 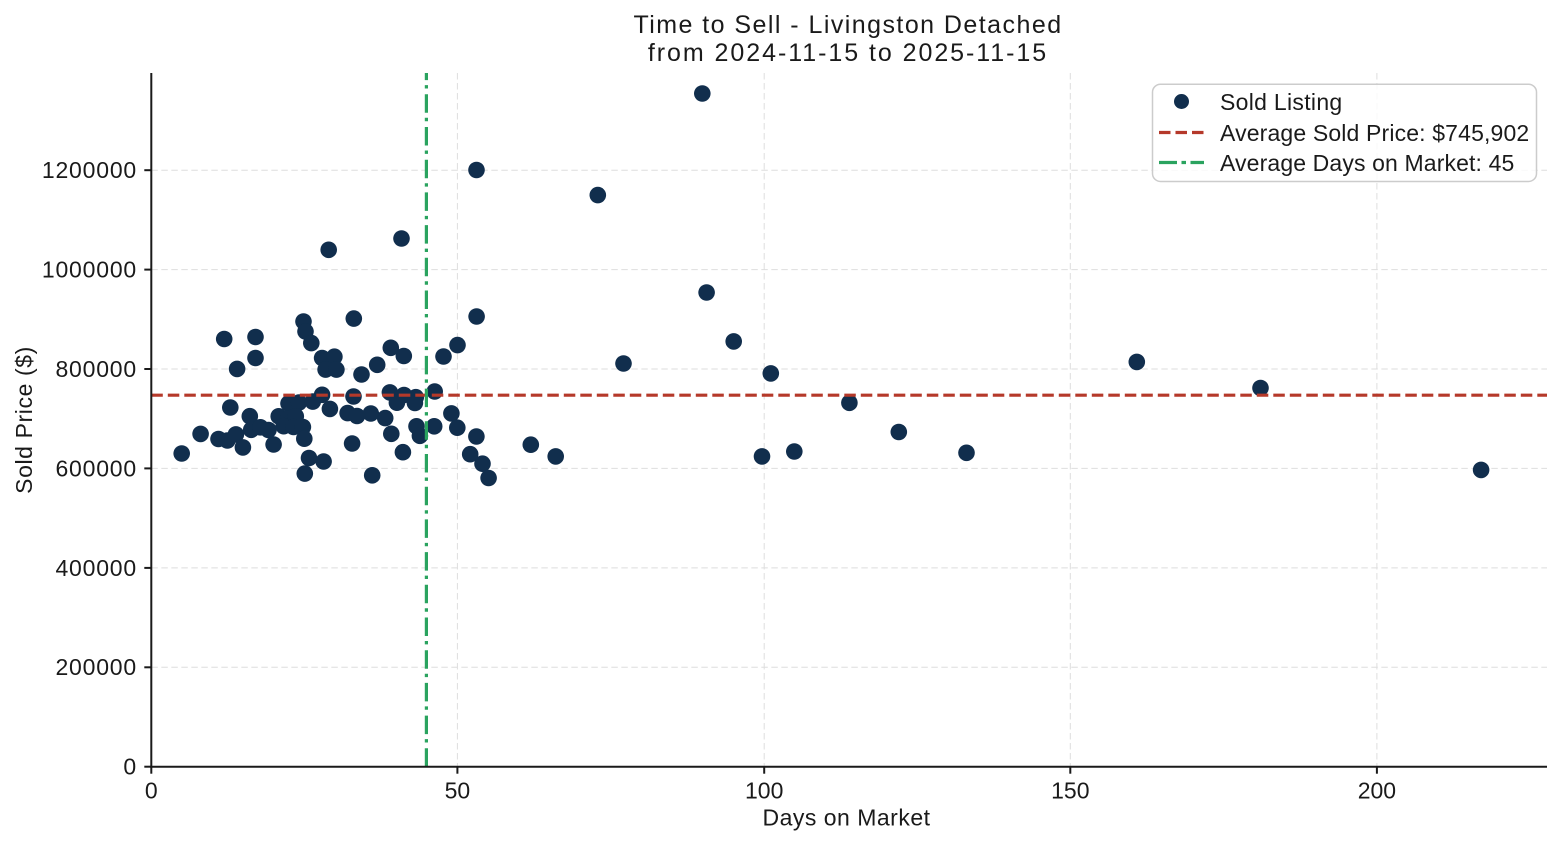 I want to click on svg-text: Sold Price ($), so click(x=24, y=420).